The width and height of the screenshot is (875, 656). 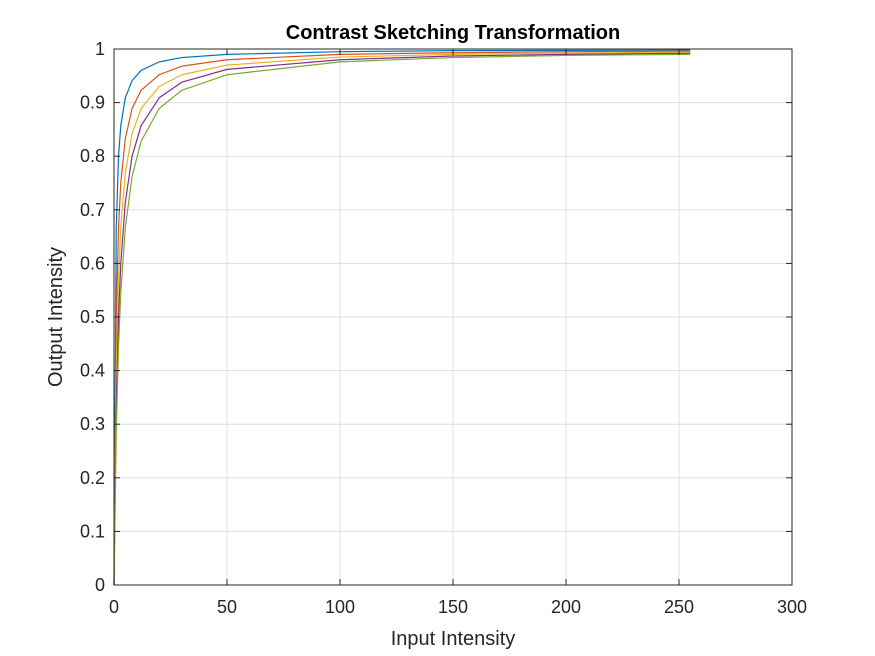 I want to click on y-tick-label: 0.7, so click(x=92, y=210).